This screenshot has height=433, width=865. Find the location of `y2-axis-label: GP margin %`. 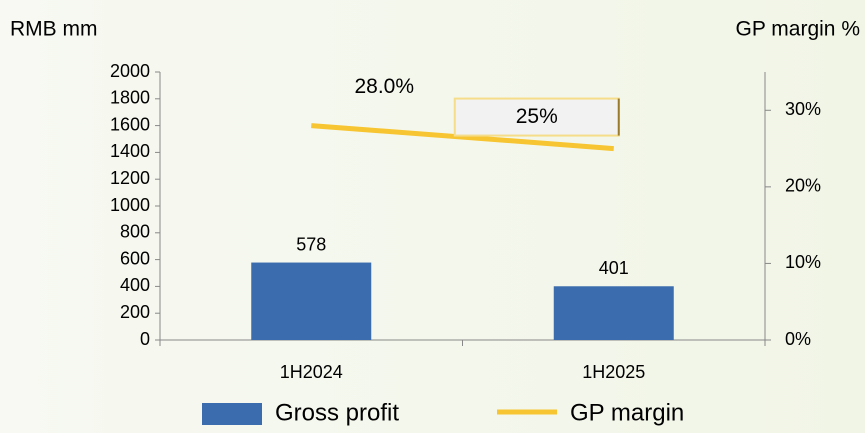

y2-axis-label: GP margin % is located at coordinates (798, 29).